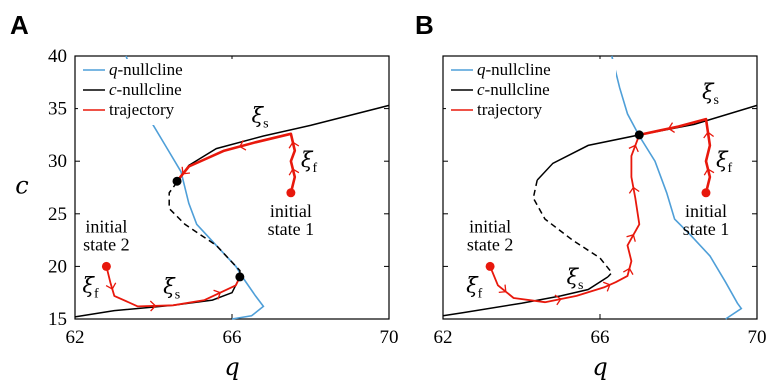 This screenshot has height=384, width=770. Describe the element at coordinates (57, 319) in the screenshot. I see `y-tick-label: 15` at that location.